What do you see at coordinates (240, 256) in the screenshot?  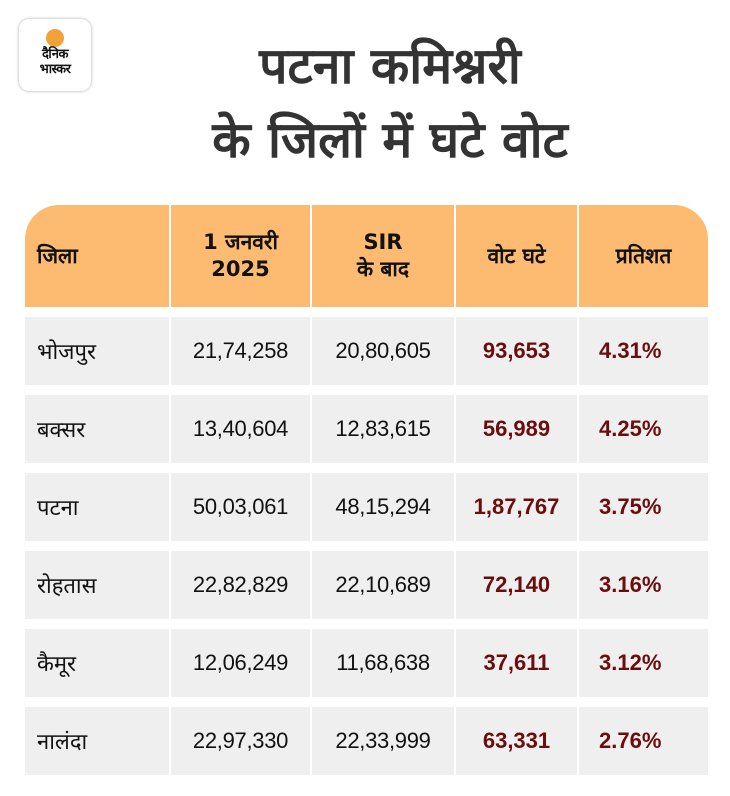 I see `header-jan-2025: 1 जनवरी 2025` at bounding box center [240, 256].